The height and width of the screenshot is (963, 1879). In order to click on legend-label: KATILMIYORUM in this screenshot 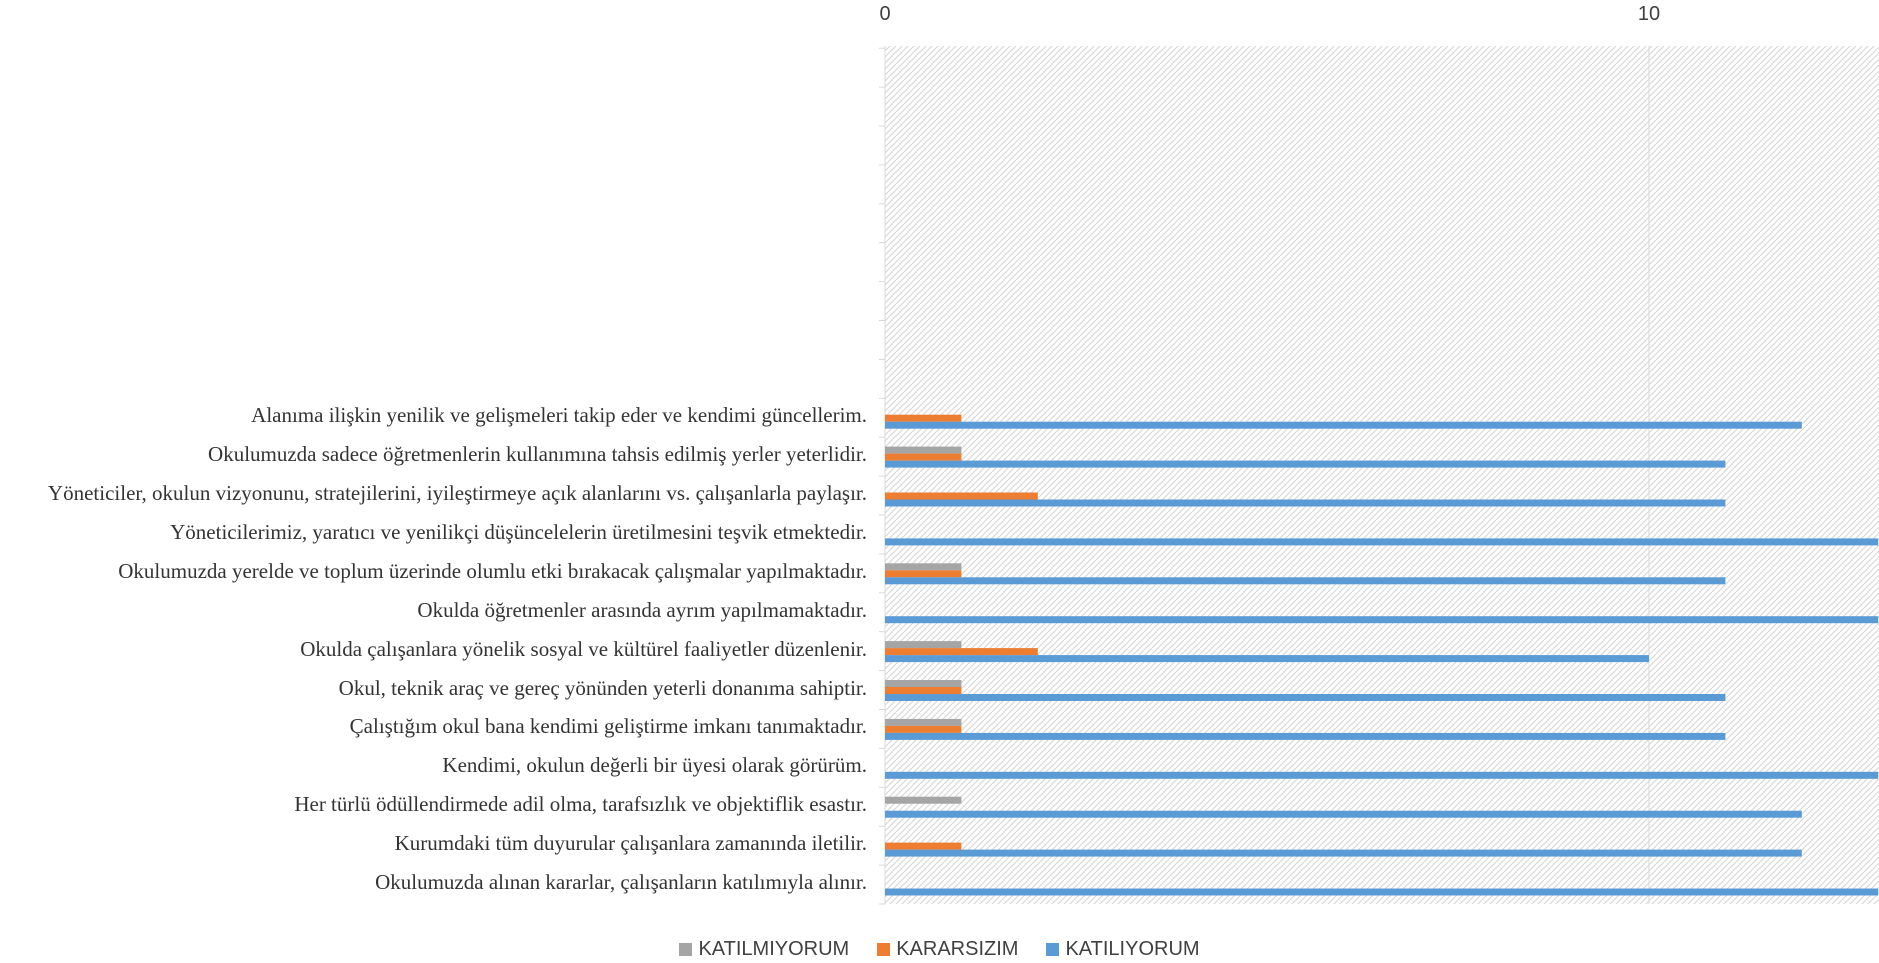, I will do `click(774, 949)`.